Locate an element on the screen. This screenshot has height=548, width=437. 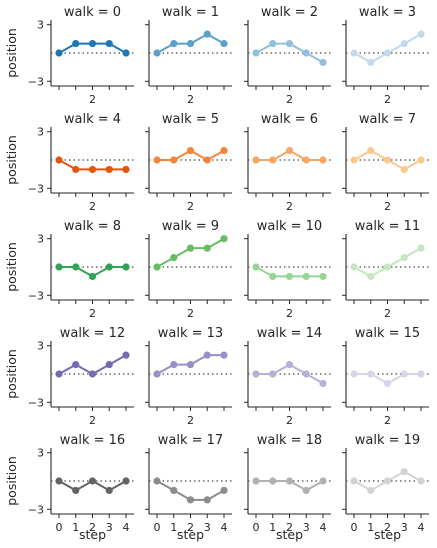
panel-title: walk = 9 is located at coordinates (190, 226).